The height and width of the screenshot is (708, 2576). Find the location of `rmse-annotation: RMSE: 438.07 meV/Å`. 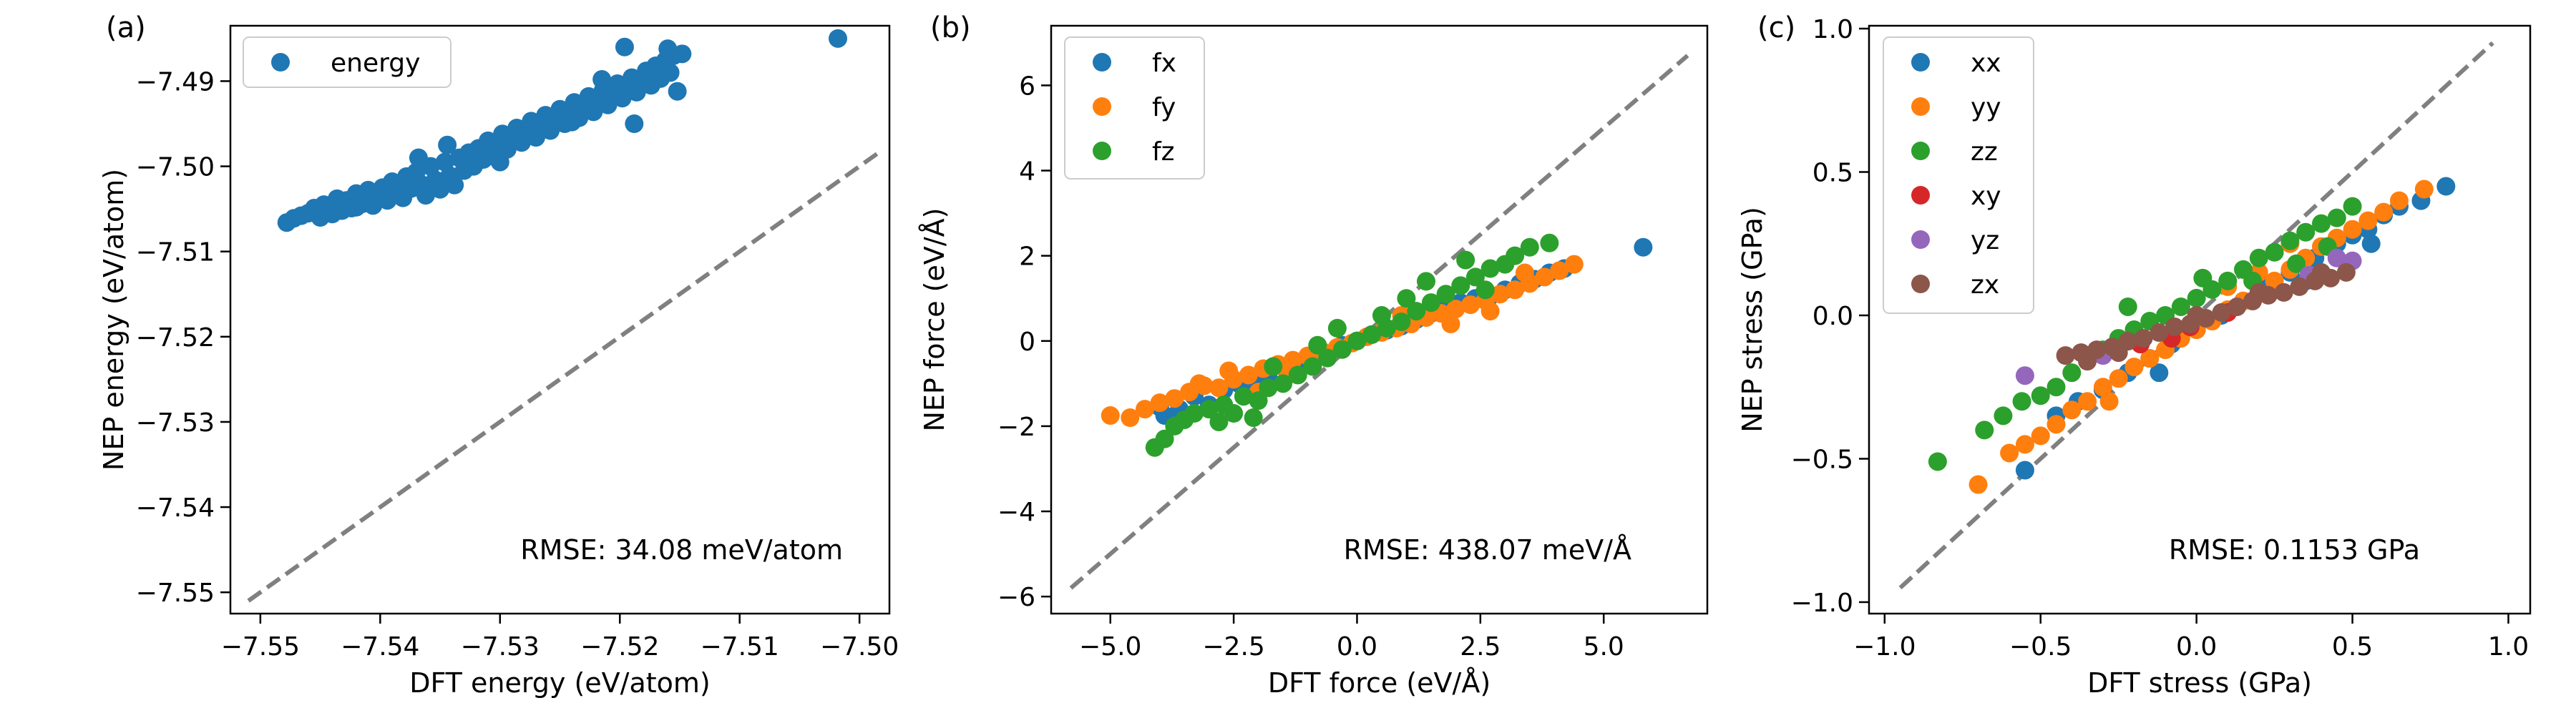

rmse-annotation: RMSE: 438.07 meV/Å is located at coordinates (1487, 550).